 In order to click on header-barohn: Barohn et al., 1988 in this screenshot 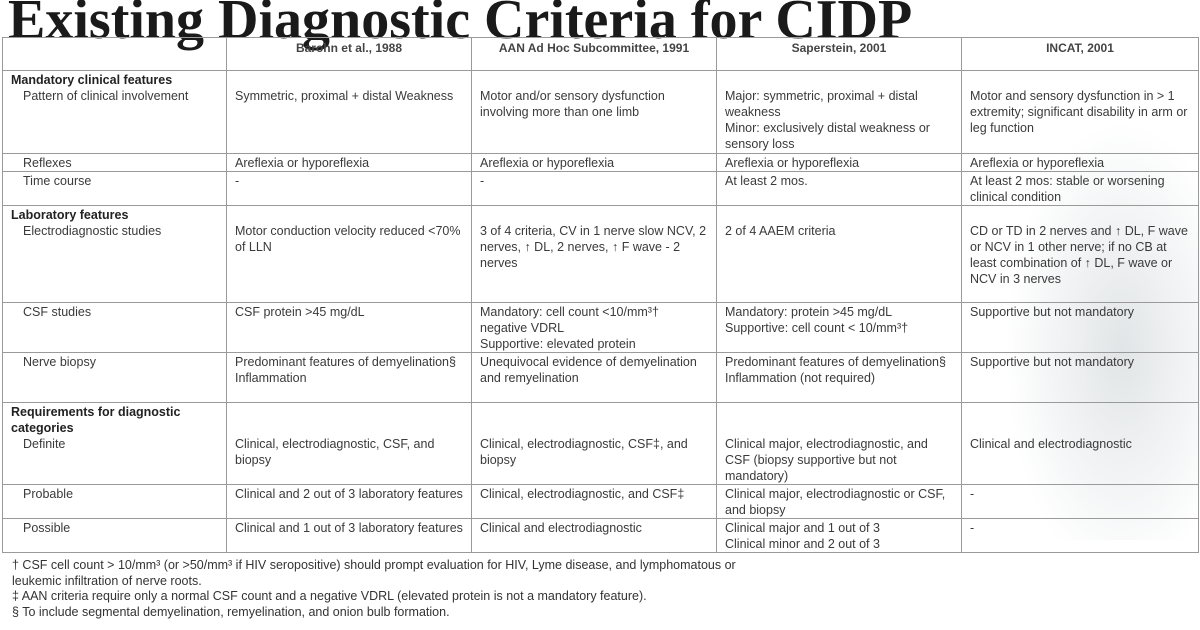, I will do `click(349, 54)`.